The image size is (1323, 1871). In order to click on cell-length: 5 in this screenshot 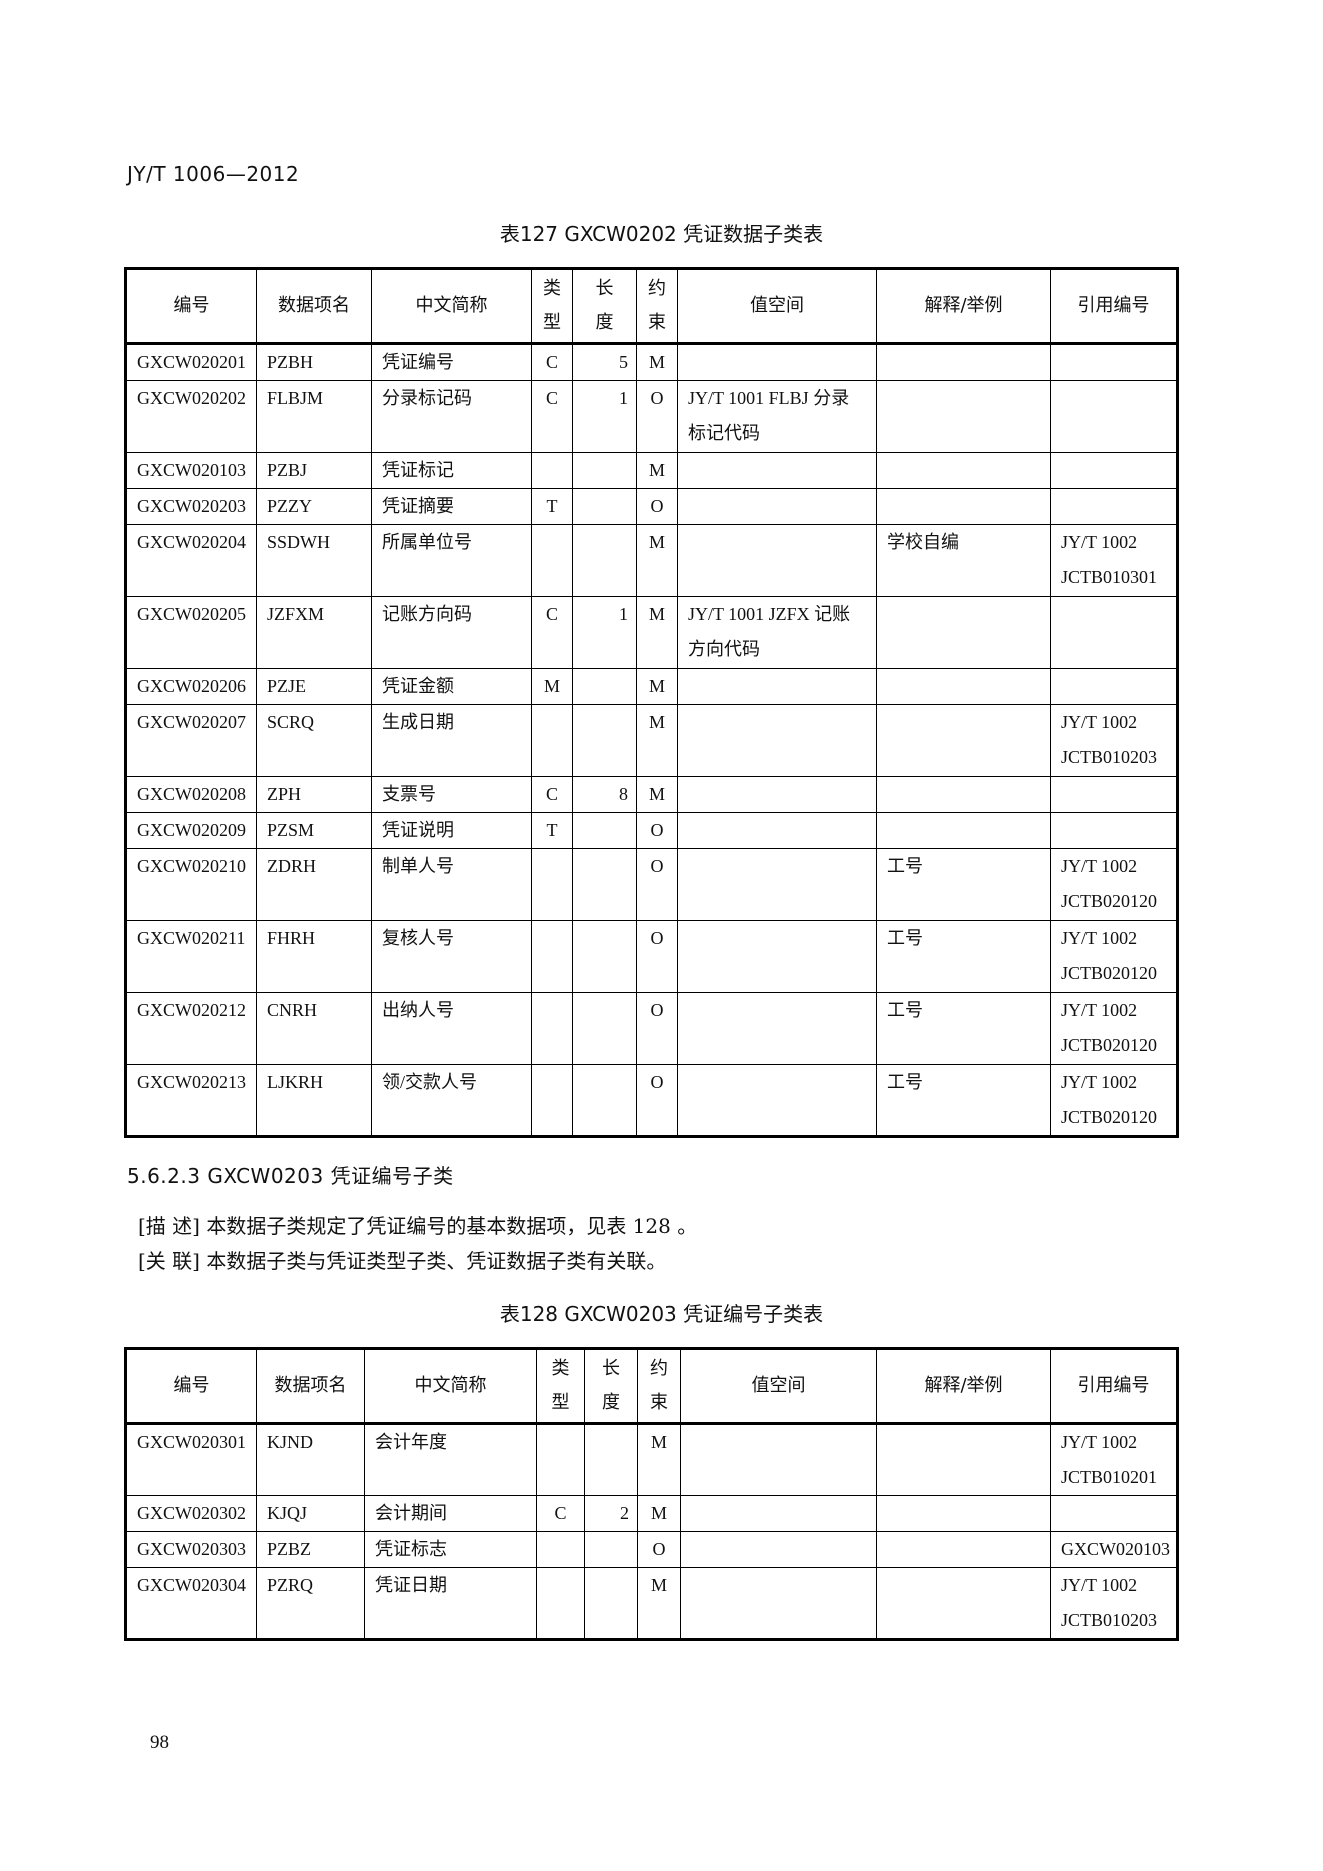, I will do `click(604, 362)`.